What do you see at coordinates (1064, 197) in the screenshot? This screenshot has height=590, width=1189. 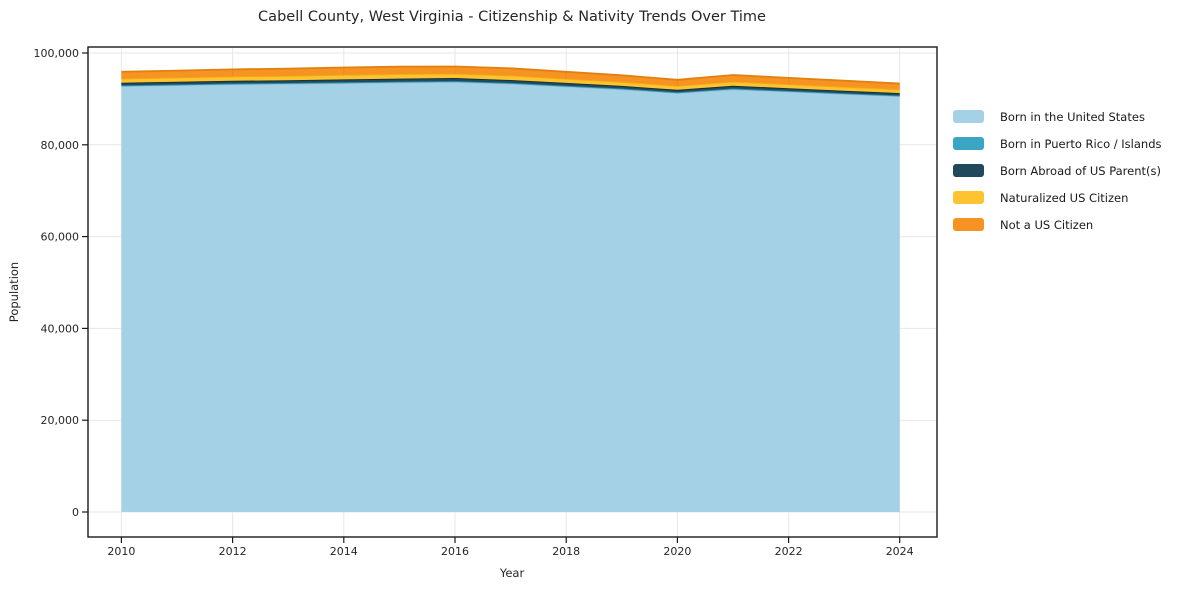 I see `legend-label: Naturalized US Citizen` at bounding box center [1064, 197].